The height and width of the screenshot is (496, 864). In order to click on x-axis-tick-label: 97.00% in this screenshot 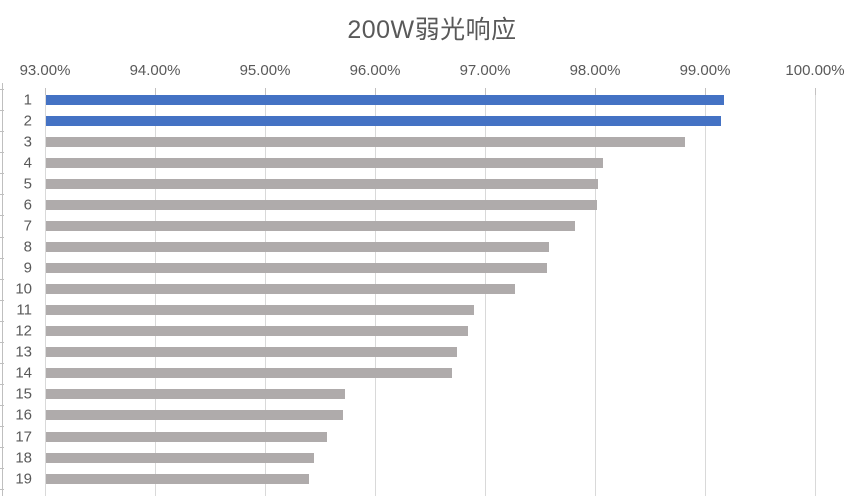, I will do `click(485, 70)`.